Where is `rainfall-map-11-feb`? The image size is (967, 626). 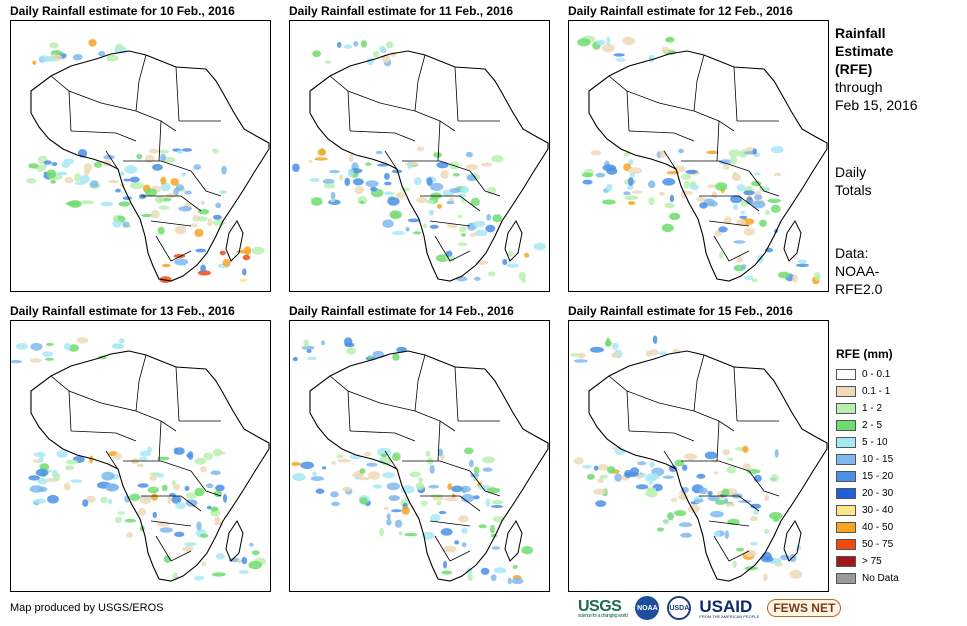 rainfall-map-11-feb is located at coordinates (419, 156).